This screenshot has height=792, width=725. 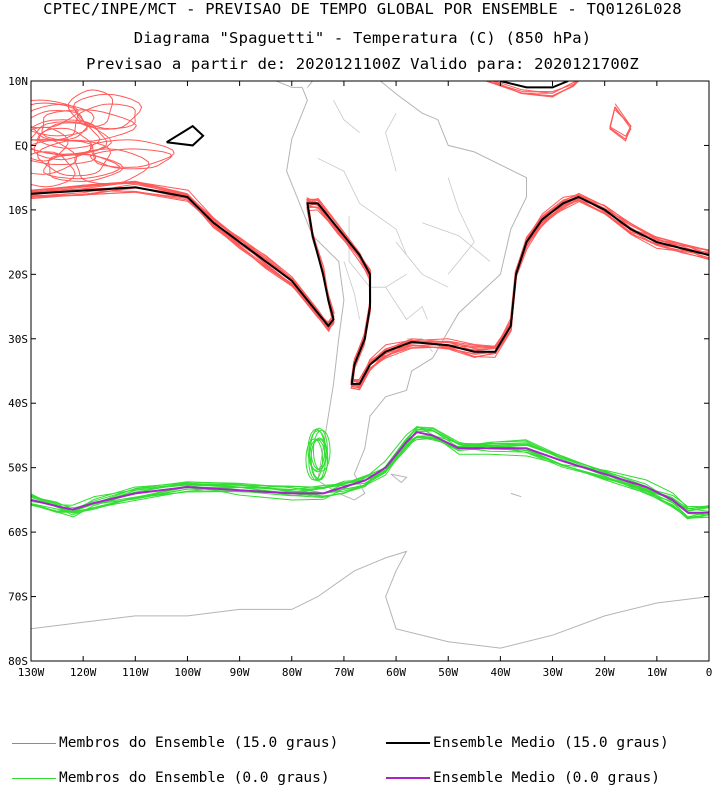 What do you see at coordinates (657, 672) in the screenshot?
I see `x-tick-label: 10W` at bounding box center [657, 672].